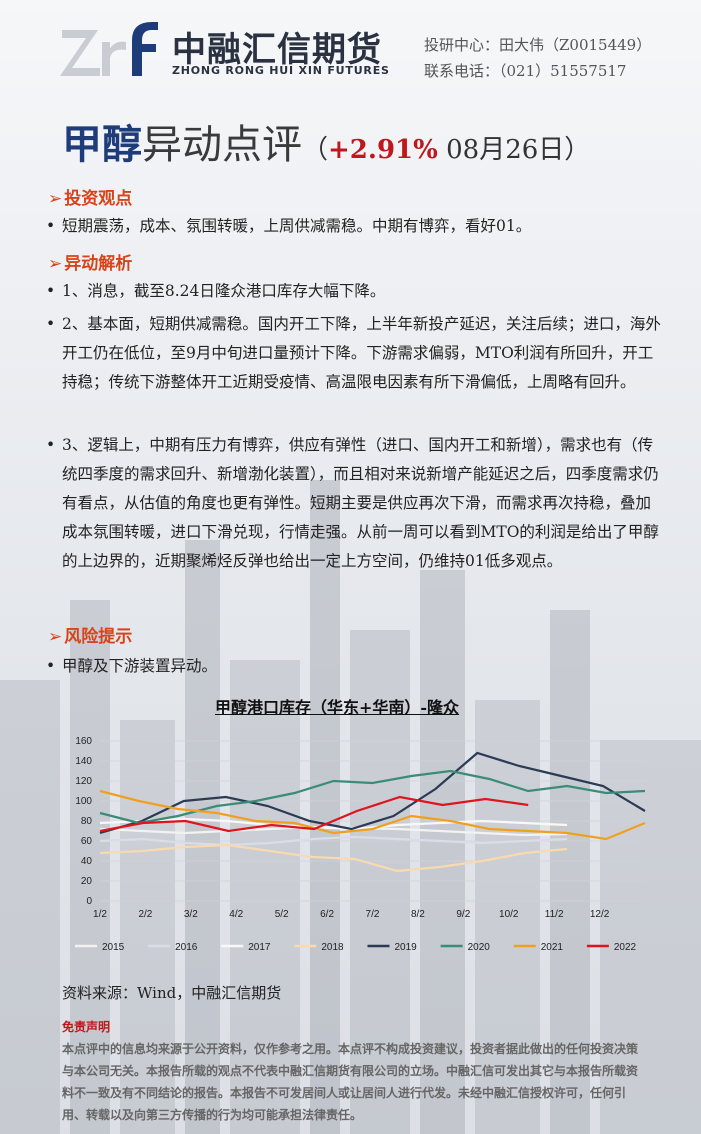  I want to click on x-tick-label: 12/2, so click(600, 914).